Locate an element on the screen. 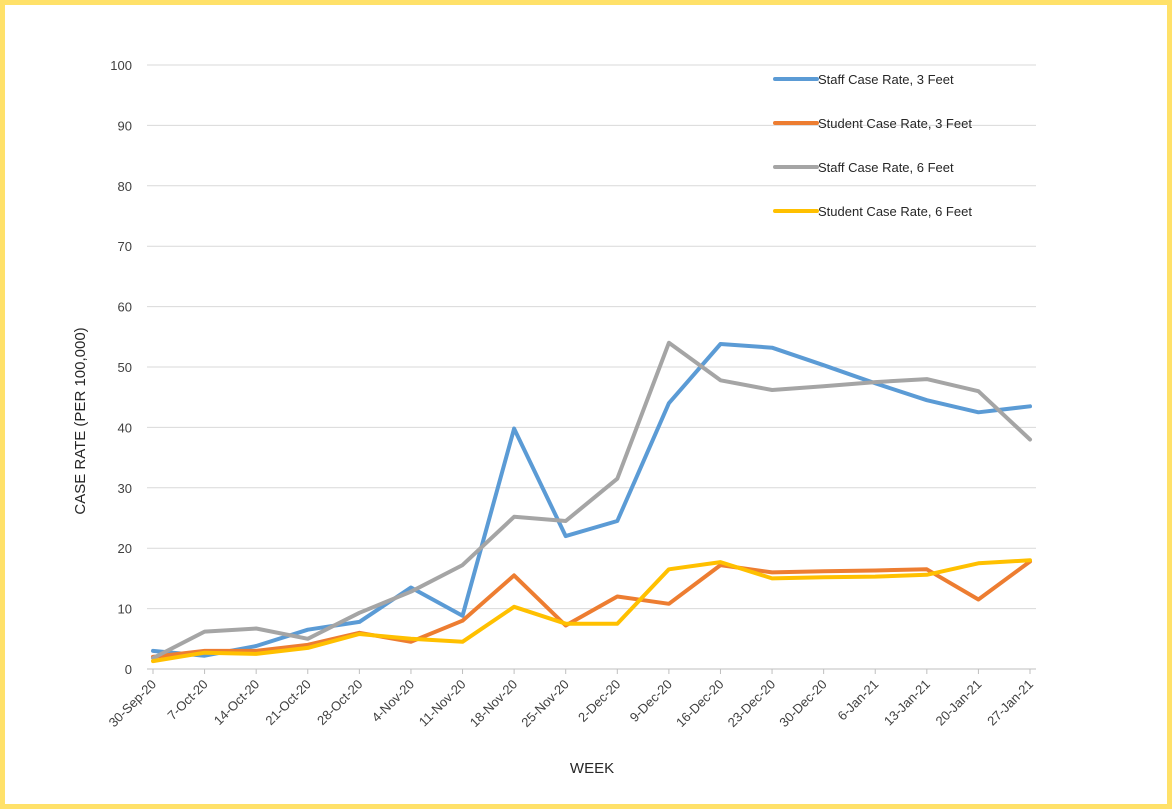  x-axis-title: WEEK is located at coordinates (592, 768).